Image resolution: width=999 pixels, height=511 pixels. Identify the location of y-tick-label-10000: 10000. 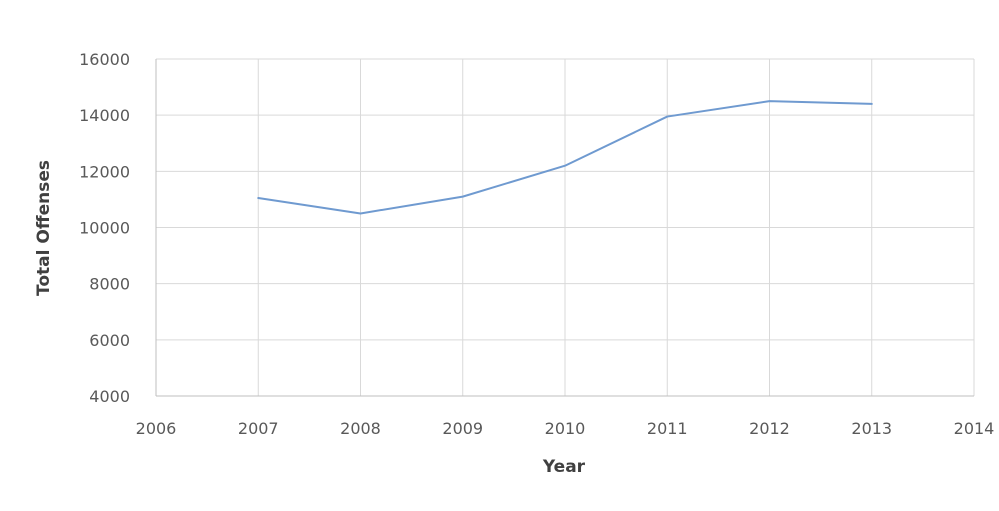
(104, 228).